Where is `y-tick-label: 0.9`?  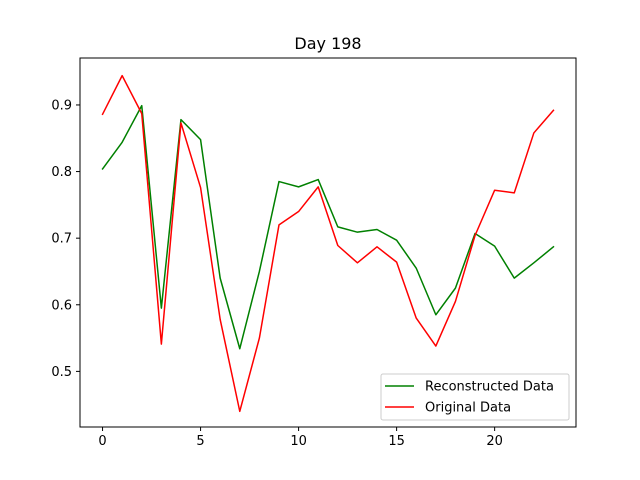
y-tick-label: 0.9 is located at coordinates (61, 105).